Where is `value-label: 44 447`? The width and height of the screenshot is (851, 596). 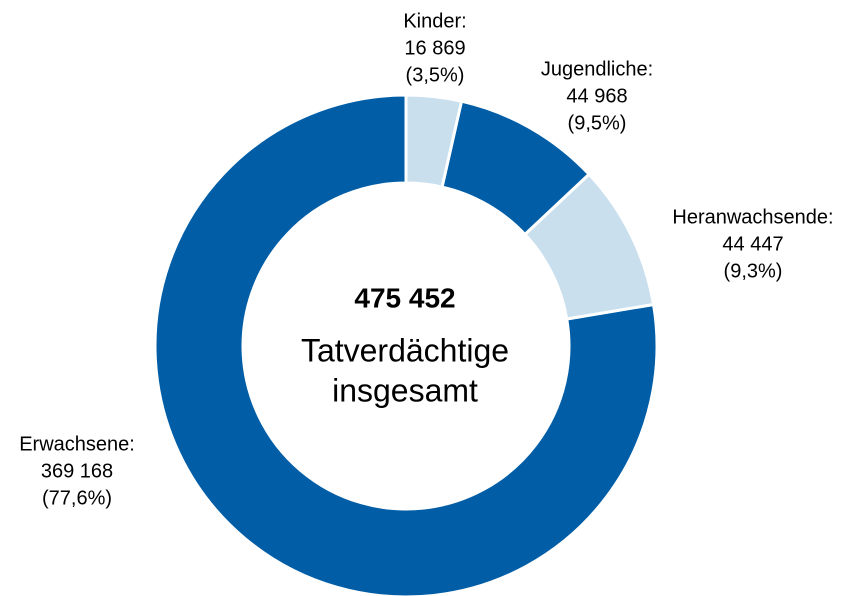 value-label: 44 447 is located at coordinates (752, 244).